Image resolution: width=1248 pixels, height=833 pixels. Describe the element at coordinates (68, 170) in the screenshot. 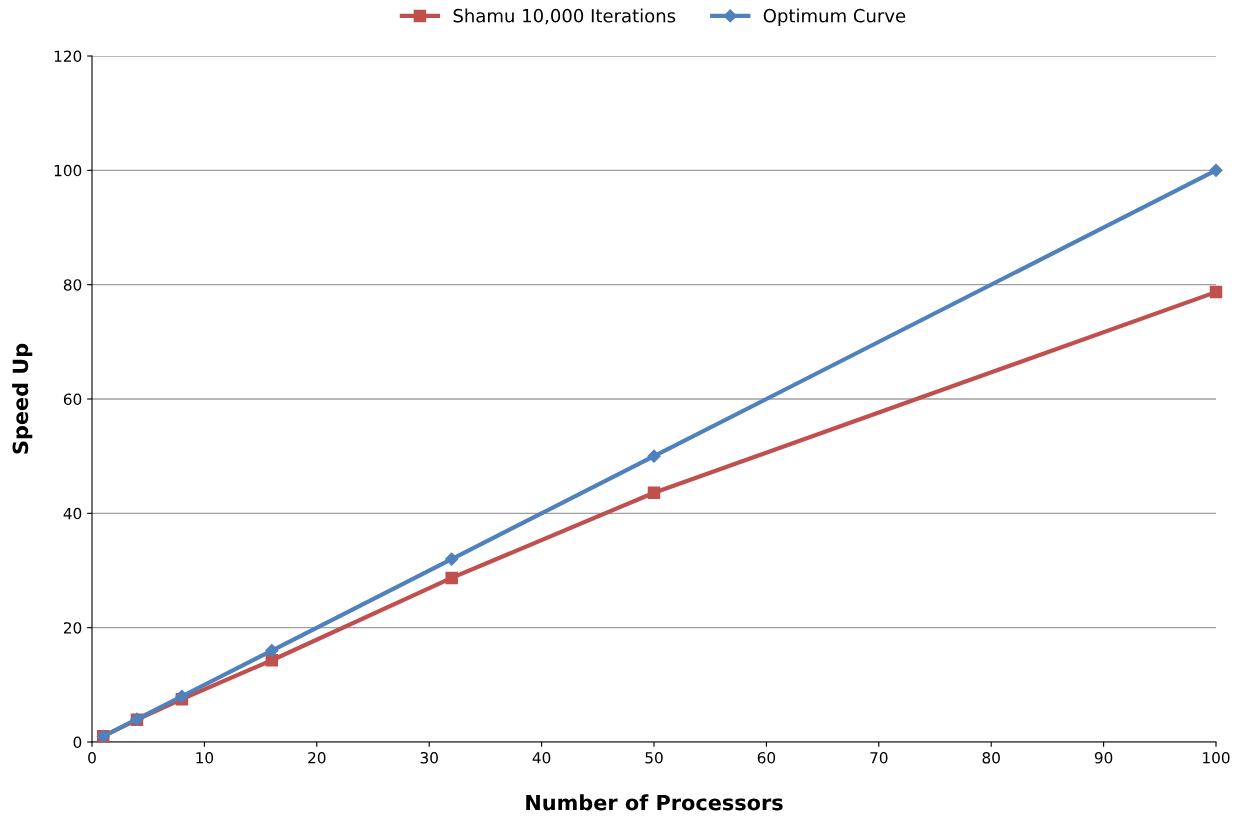

I see `y-tick-label: 100` at that location.